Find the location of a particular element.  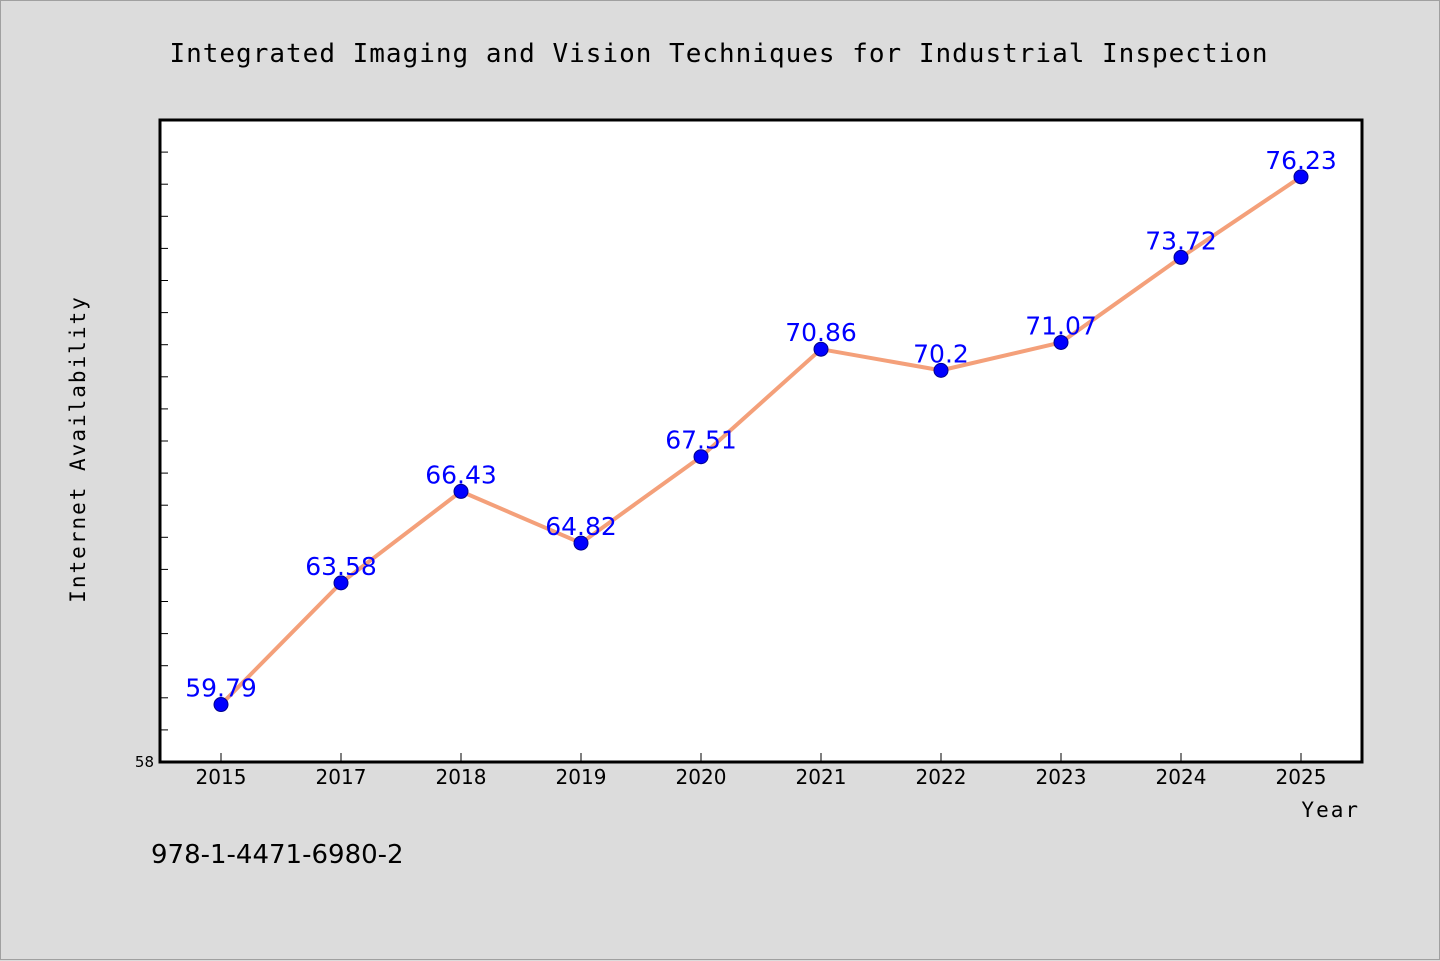

data-label: 64.82 is located at coordinates (581, 526).